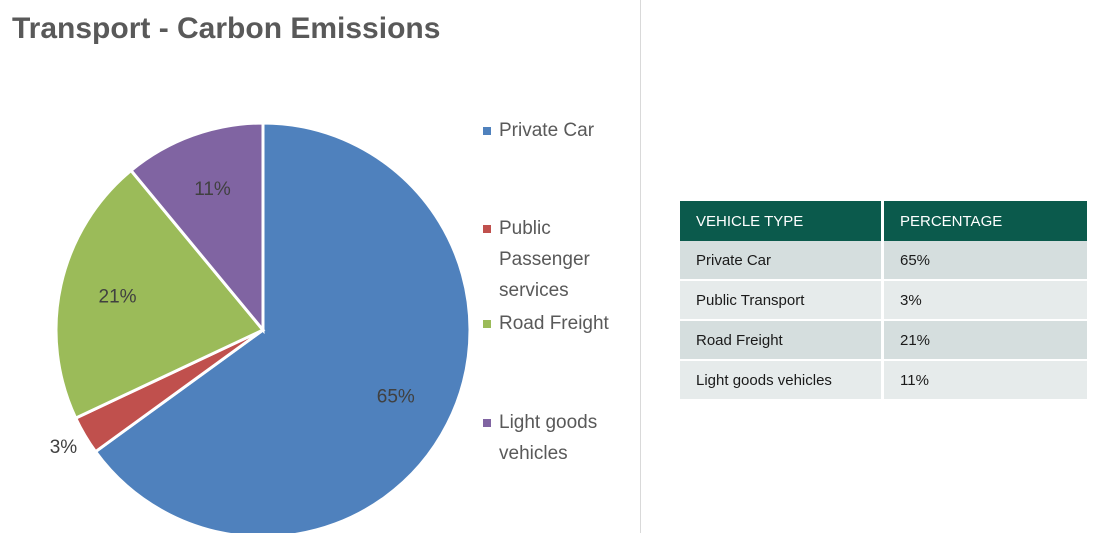 This screenshot has height=533, width=1101. Describe the element at coordinates (544, 259) in the screenshot. I see `legend-label: Public Passenger services` at that location.